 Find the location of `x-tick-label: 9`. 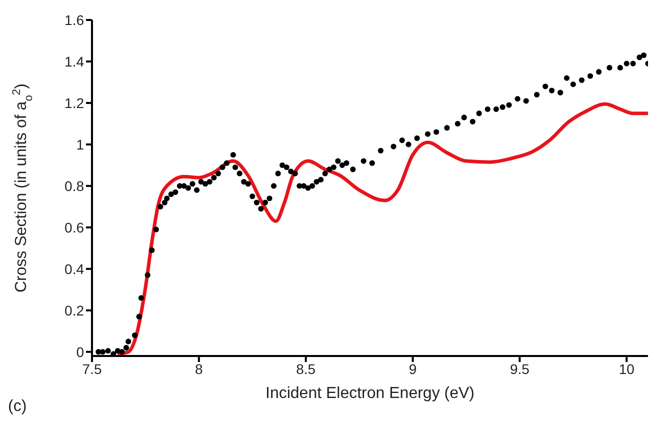

x-tick-label: 9 is located at coordinates (412, 368).